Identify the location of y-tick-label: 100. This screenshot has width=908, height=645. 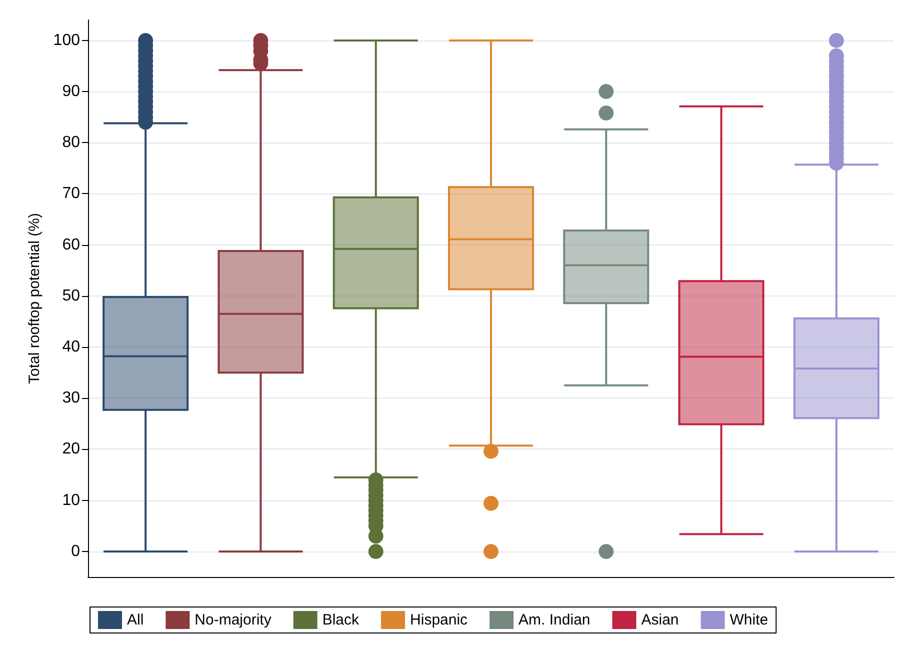
(66, 40).